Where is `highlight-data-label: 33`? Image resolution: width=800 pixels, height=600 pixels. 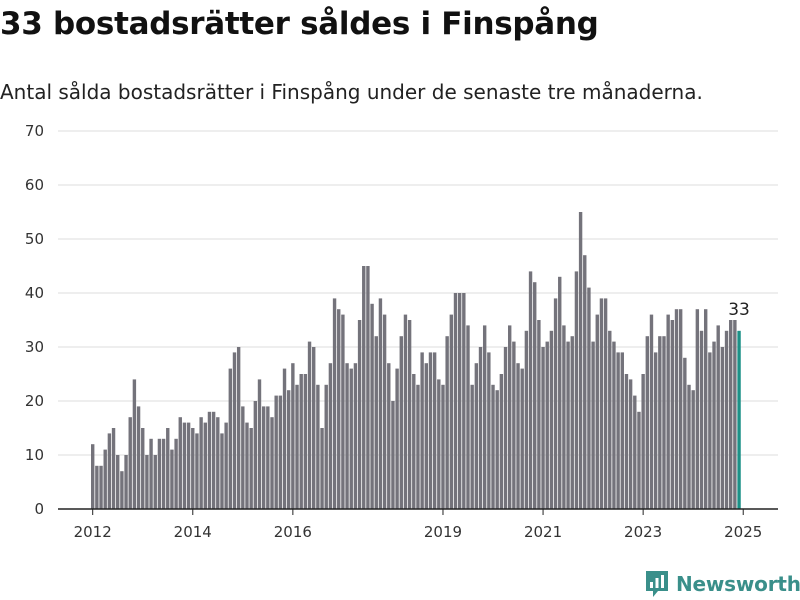 highlight-data-label: 33 is located at coordinates (739, 310).